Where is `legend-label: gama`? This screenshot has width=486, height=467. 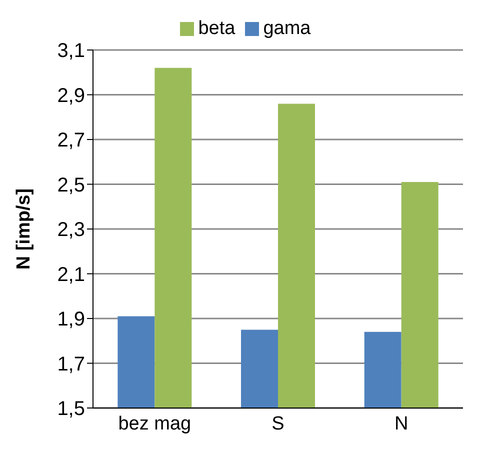
legend-label: gama is located at coordinates (287, 28).